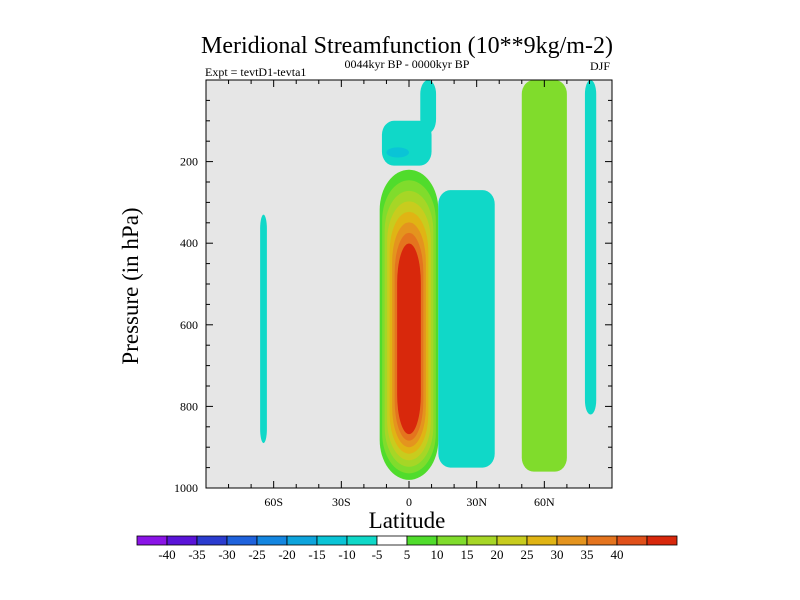  I want to click on colorbar: -40 -35 -30 -25 -20 -15 -10 -5 5 10 15 20 25 30 35 40, so click(407, 548).